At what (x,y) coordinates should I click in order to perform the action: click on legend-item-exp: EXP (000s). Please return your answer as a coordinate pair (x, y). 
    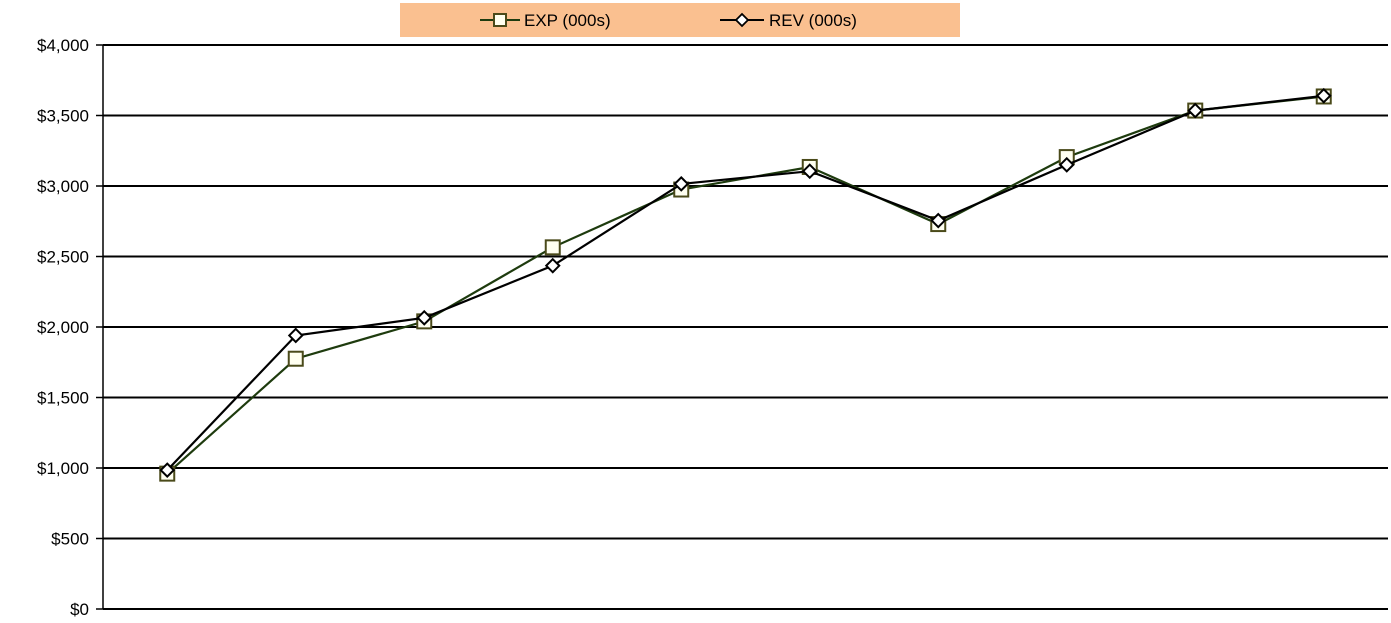
    Looking at the image, I should click on (545, 20).